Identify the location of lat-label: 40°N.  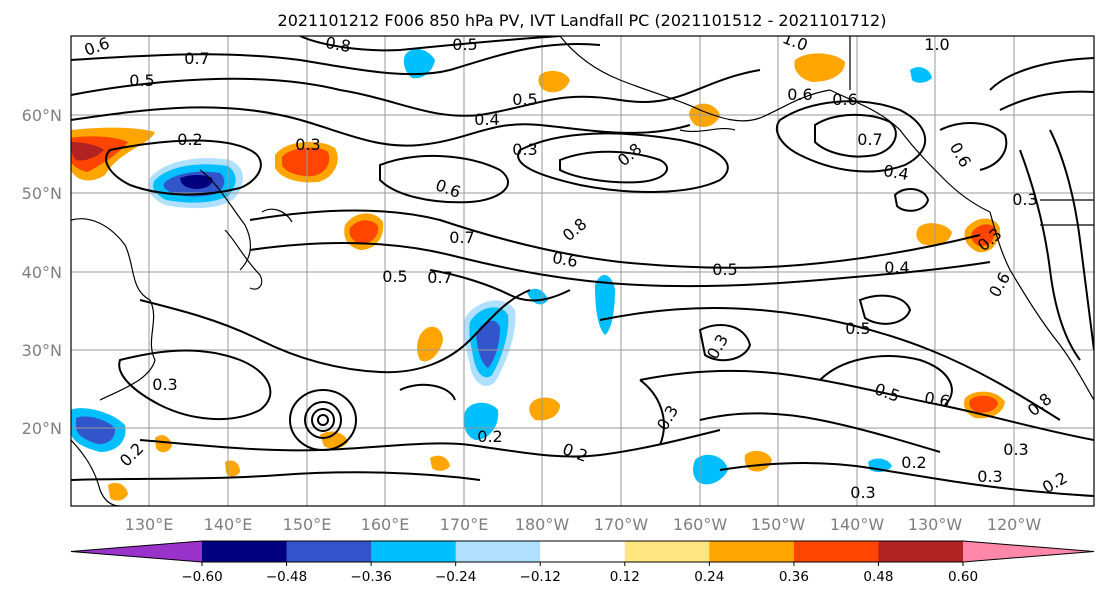
(42, 272).